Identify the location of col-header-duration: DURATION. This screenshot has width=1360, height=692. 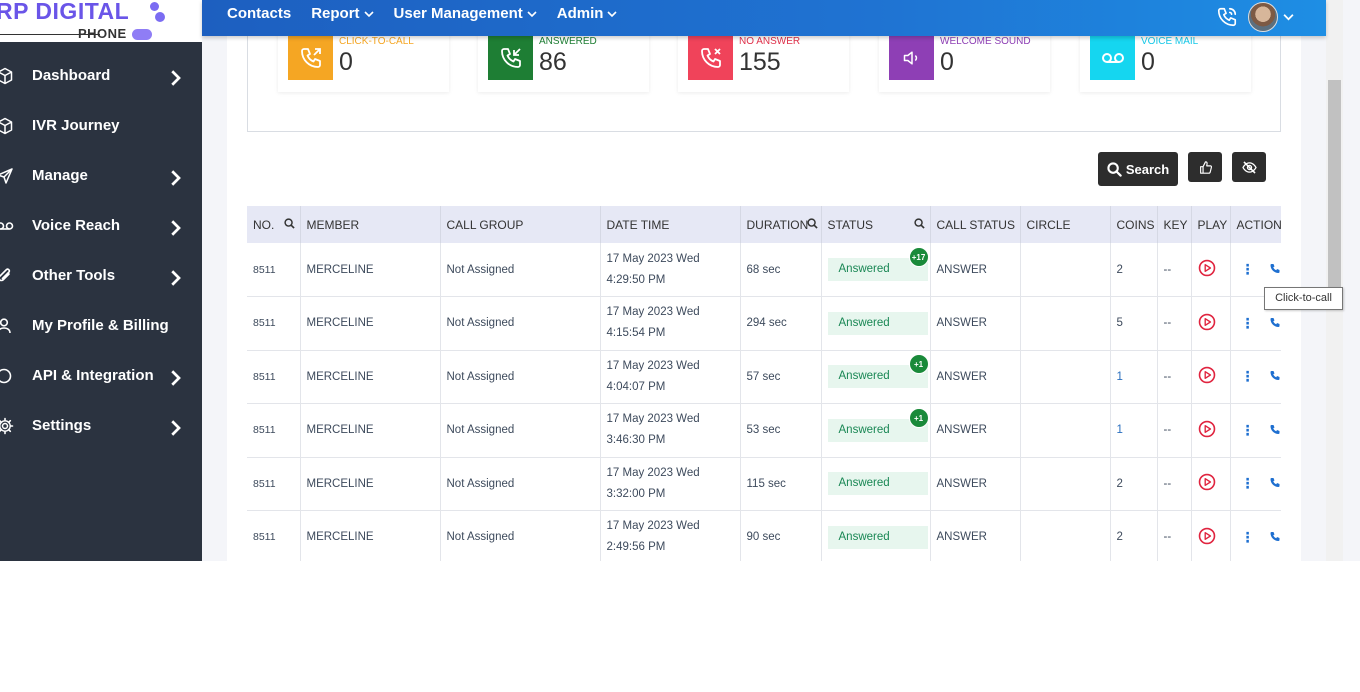
(781, 224).